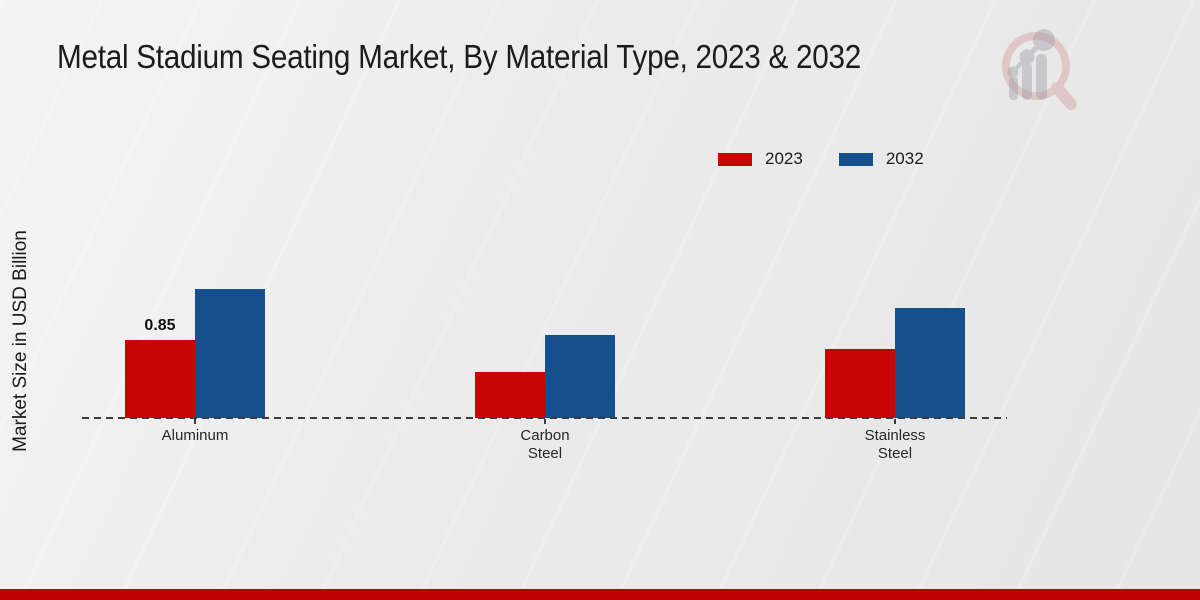 The image size is (1200, 600). I want to click on logo-magnifier-icon, so click(1039, 71).